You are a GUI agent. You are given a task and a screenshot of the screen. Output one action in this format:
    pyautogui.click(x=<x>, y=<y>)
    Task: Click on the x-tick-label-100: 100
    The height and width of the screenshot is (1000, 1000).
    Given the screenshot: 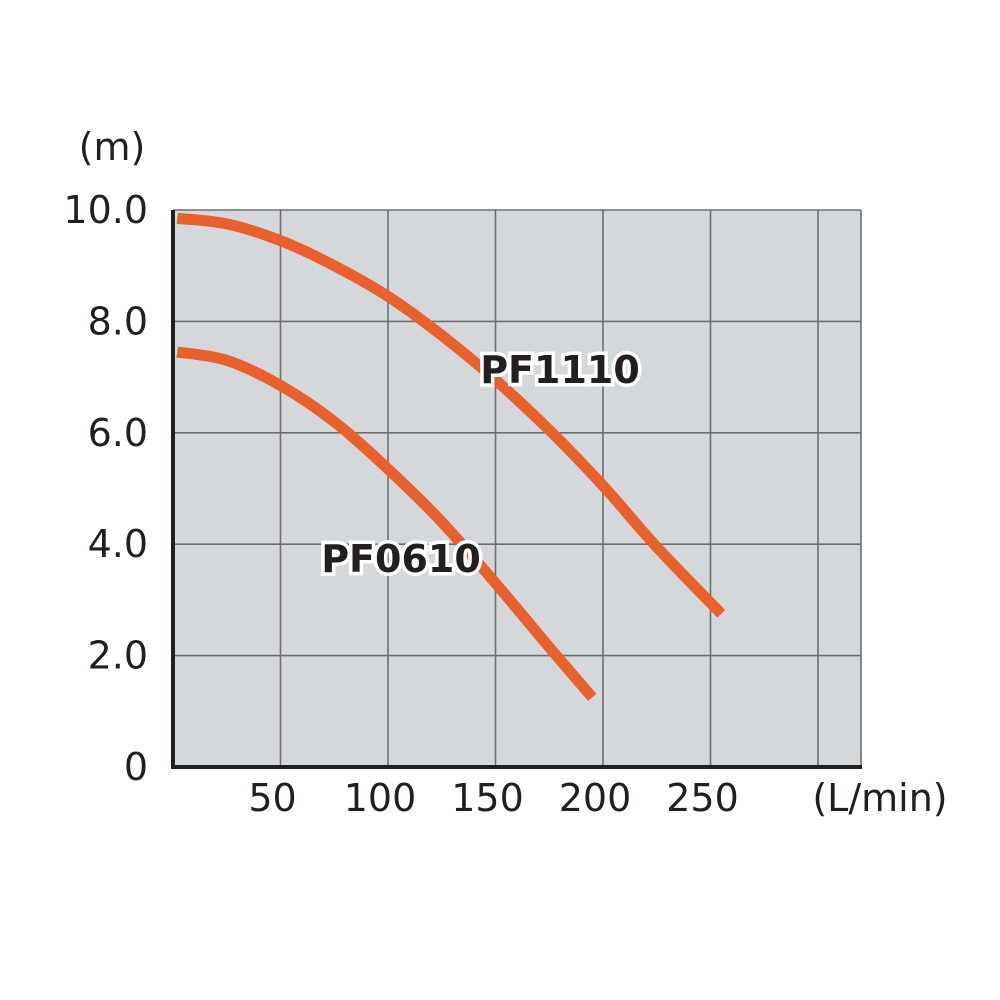 What is the action you would take?
    pyautogui.click(x=380, y=798)
    